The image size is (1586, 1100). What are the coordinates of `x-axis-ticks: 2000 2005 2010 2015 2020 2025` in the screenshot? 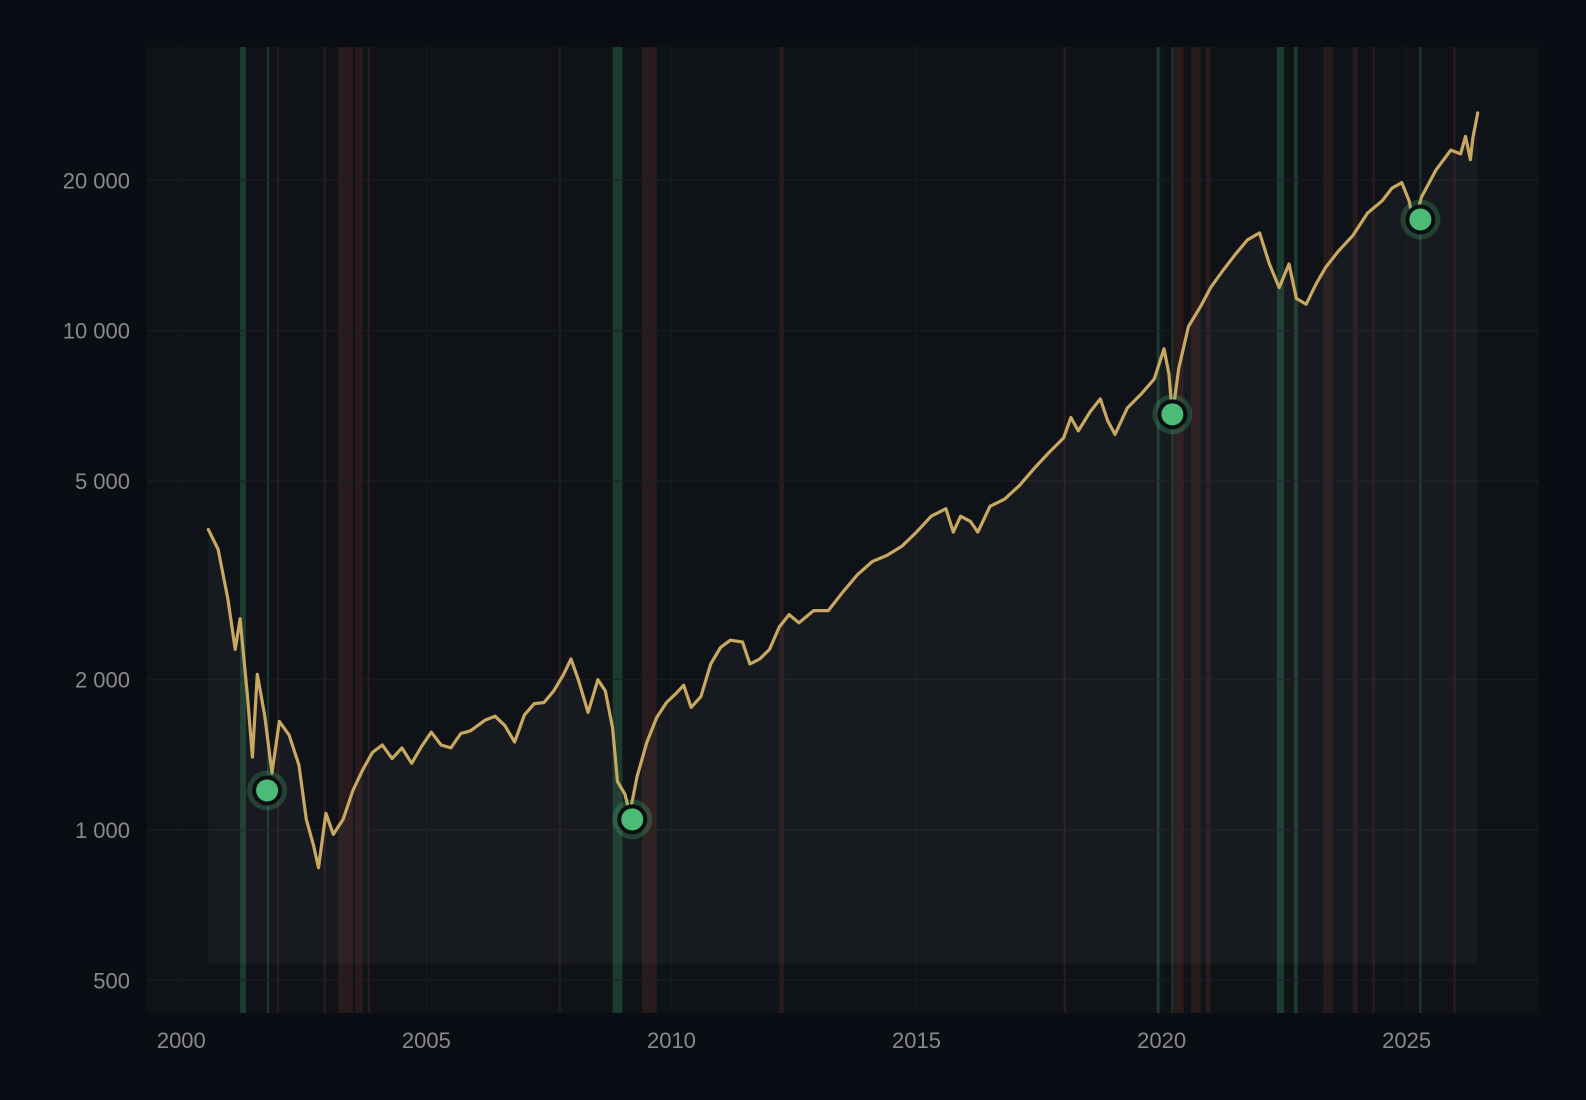 It's located at (794, 1040).